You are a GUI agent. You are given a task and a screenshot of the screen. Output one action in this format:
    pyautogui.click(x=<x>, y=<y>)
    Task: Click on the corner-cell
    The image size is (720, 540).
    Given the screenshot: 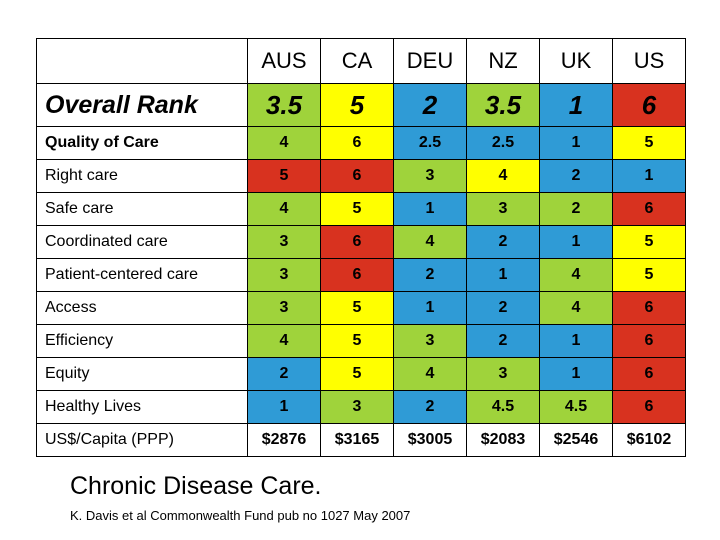 What is the action you would take?
    pyautogui.click(x=142, y=61)
    